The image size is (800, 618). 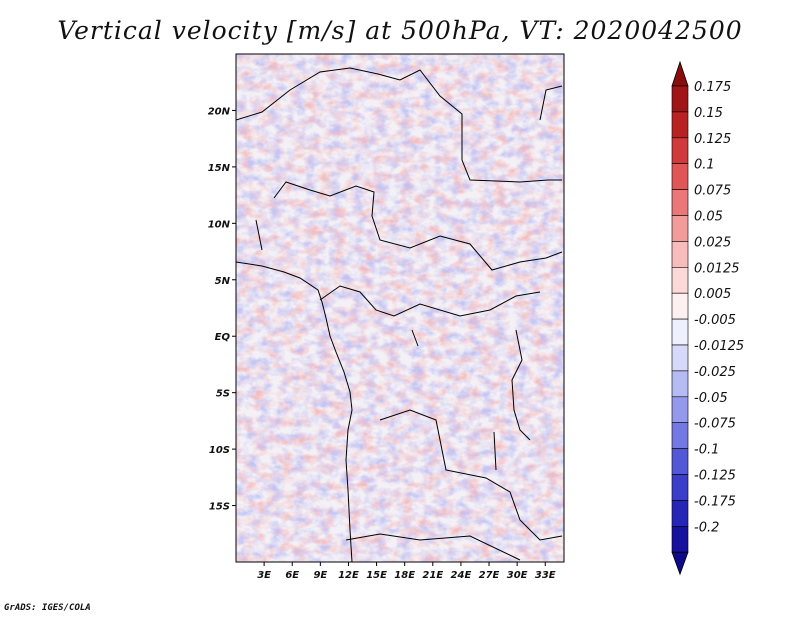 I want to click on colorbar-label: -0.005, so click(x=715, y=320).